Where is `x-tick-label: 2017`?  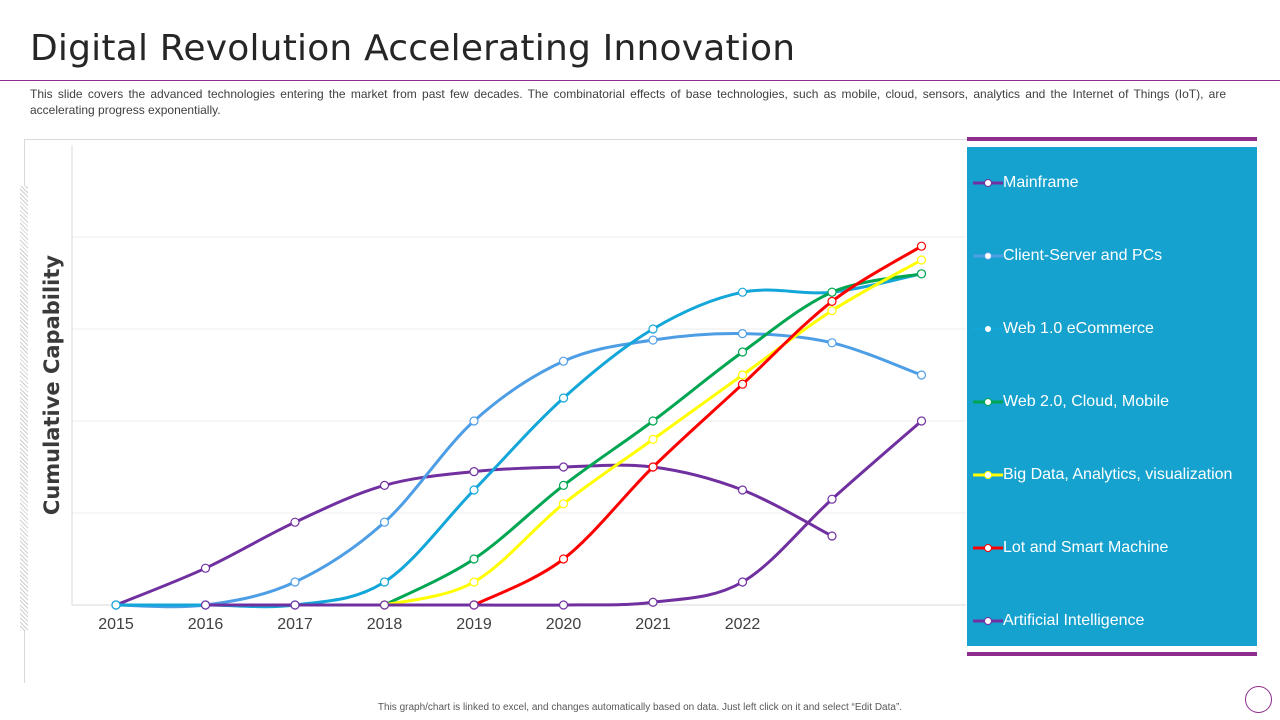 x-tick-label: 2017 is located at coordinates (295, 624).